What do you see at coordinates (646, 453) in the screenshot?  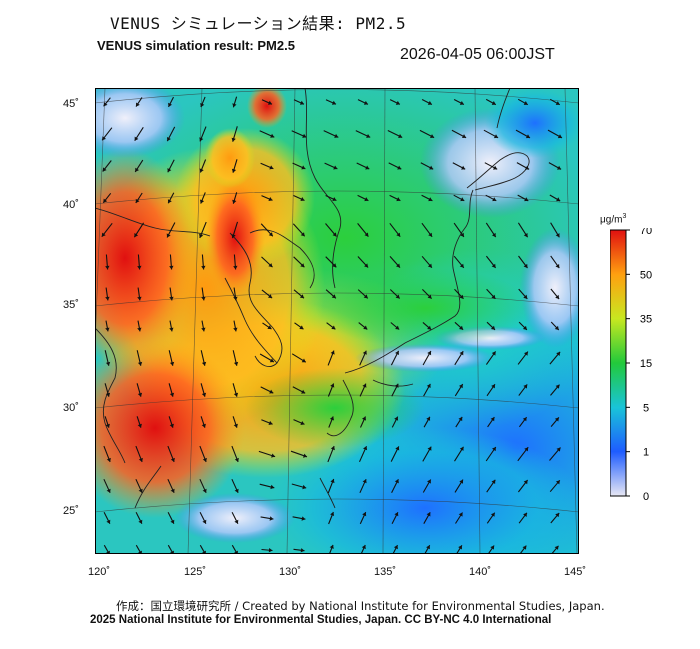 I see `colorbar-tick-label: 1` at bounding box center [646, 453].